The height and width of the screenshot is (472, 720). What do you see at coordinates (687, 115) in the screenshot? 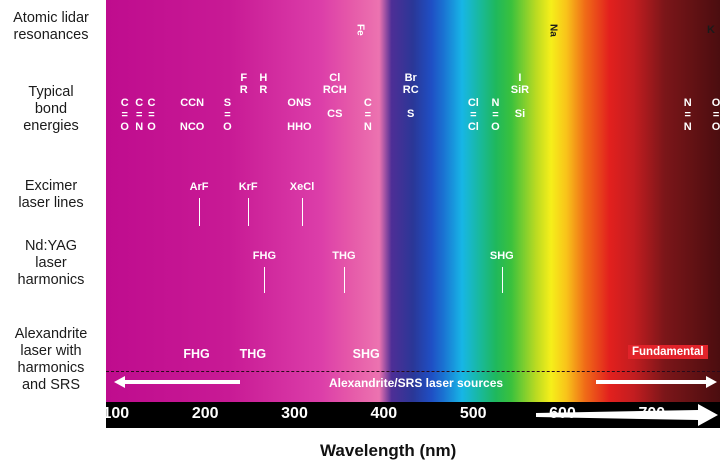
I see `bond-label: N = N` at bounding box center [687, 115].